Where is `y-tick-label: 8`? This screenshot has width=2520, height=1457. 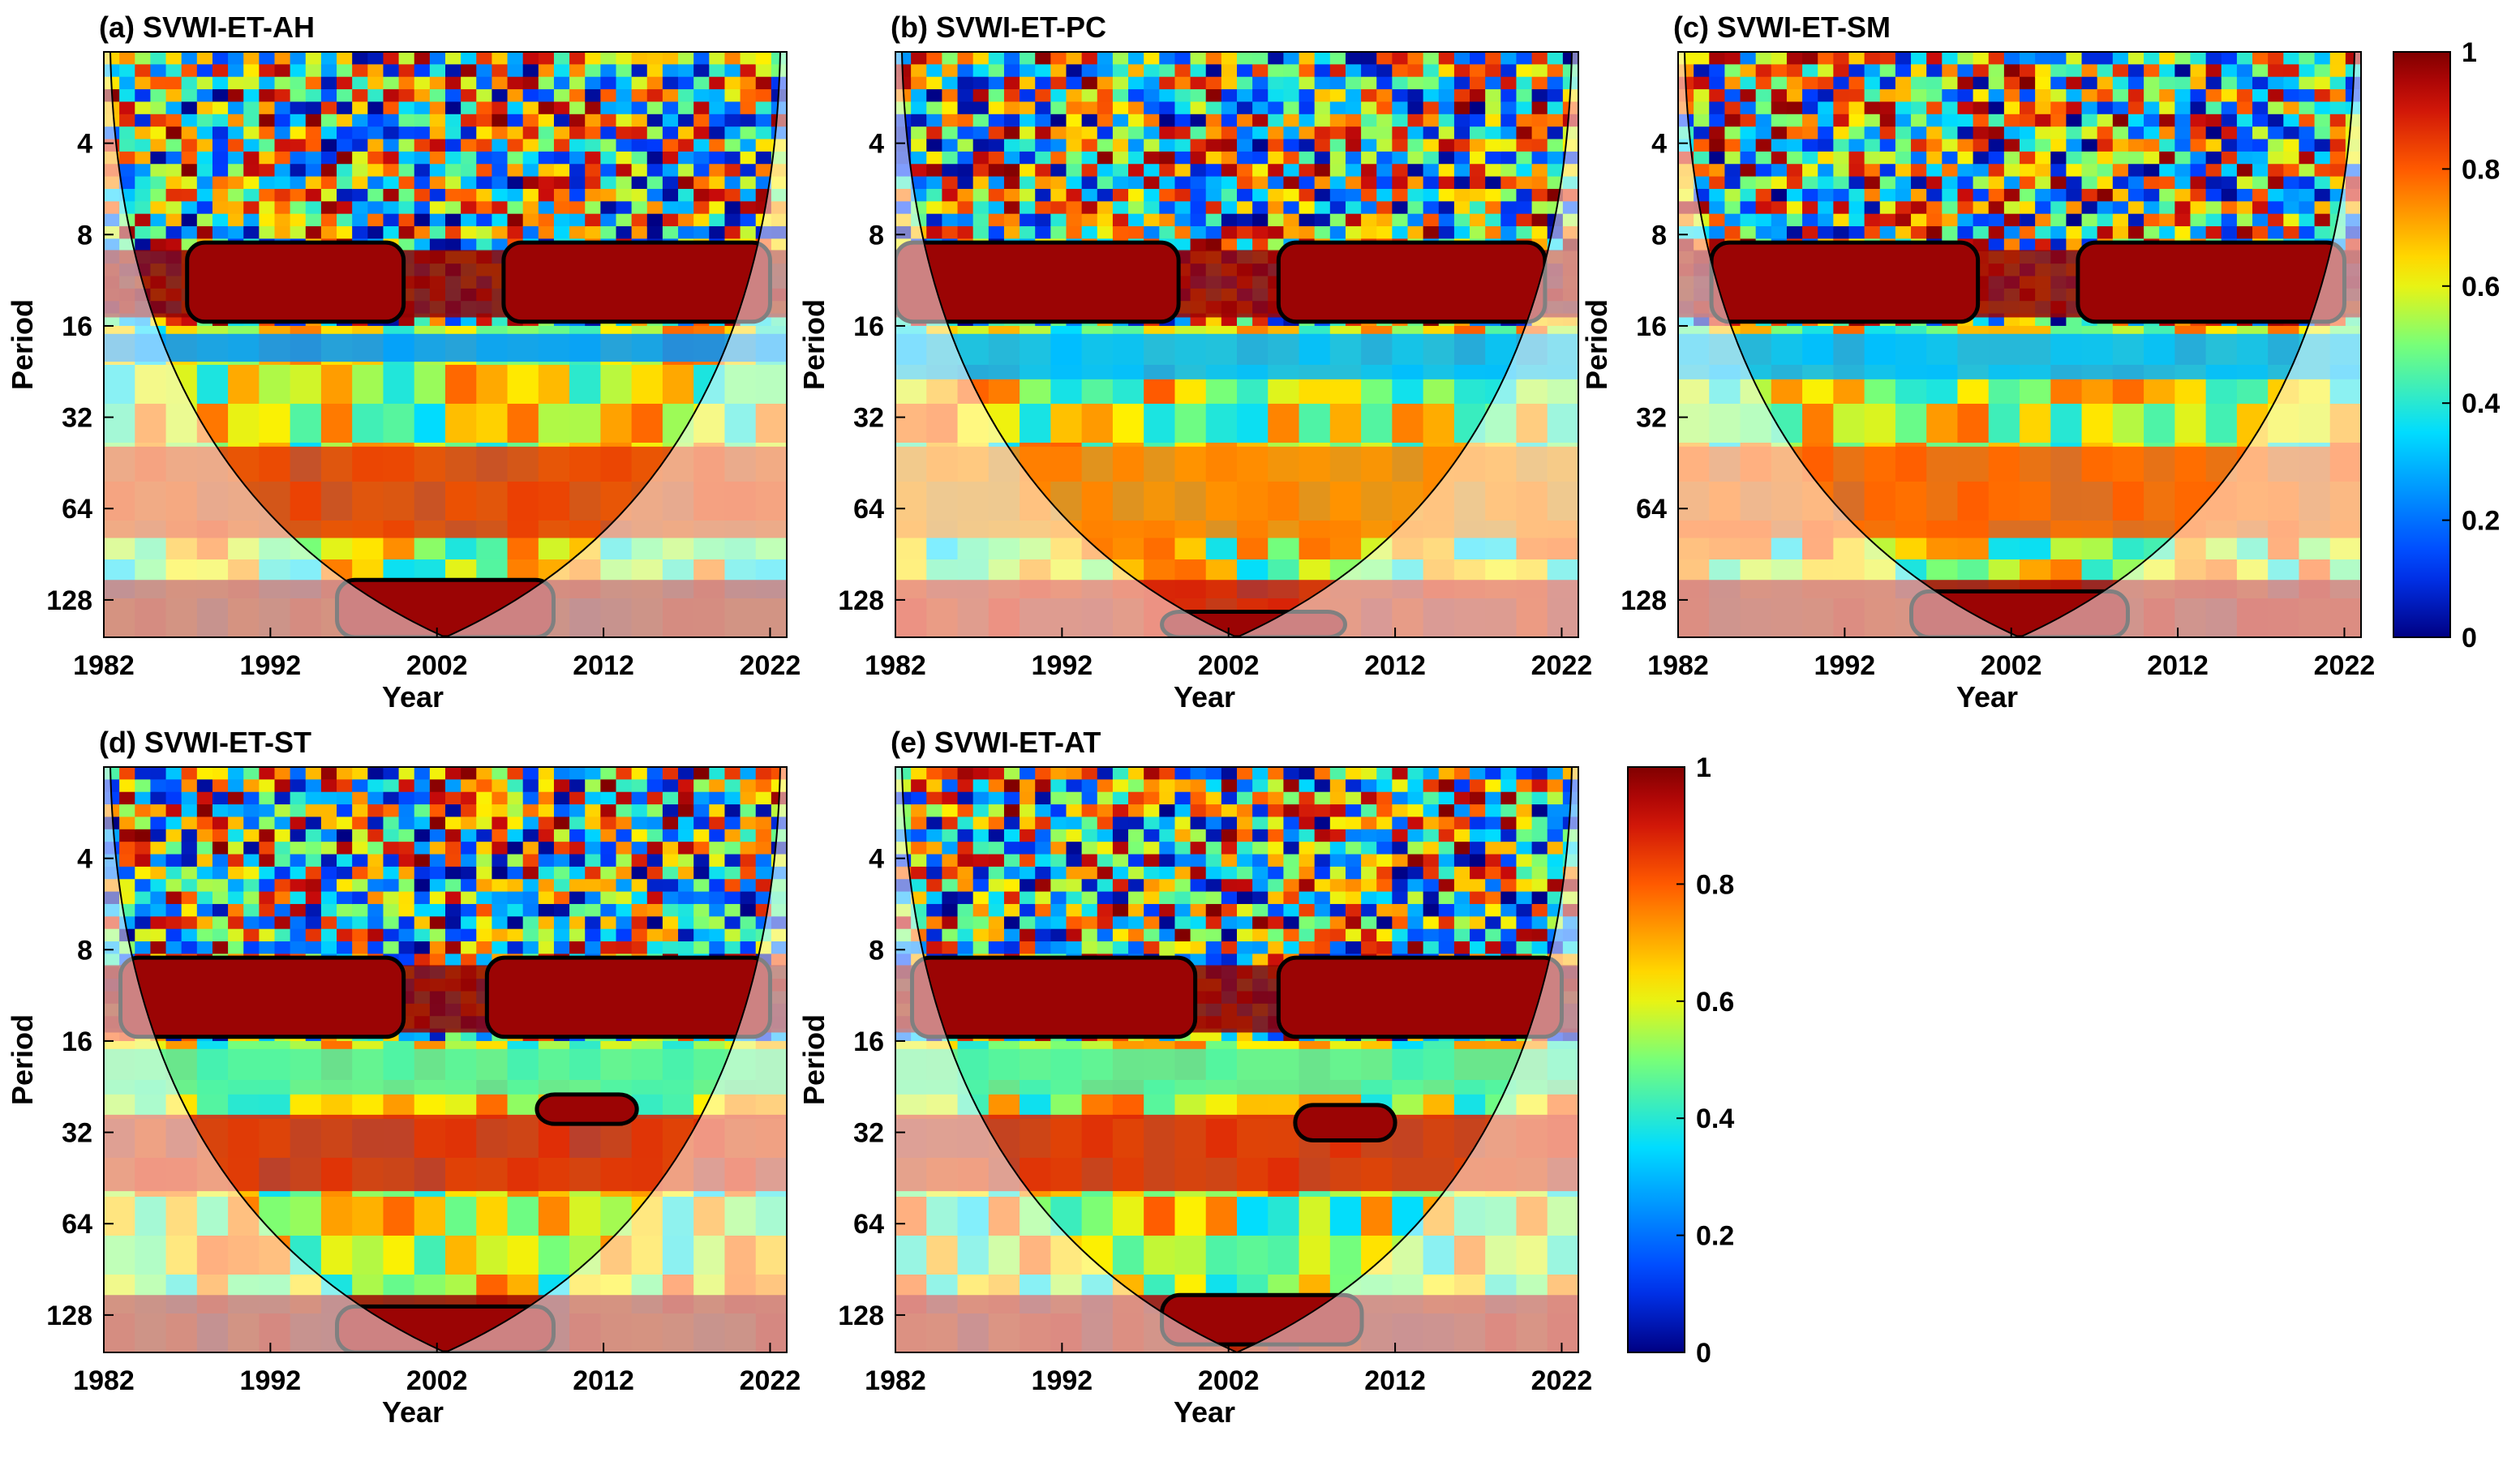
y-tick-label: 8 is located at coordinates (85, 236).